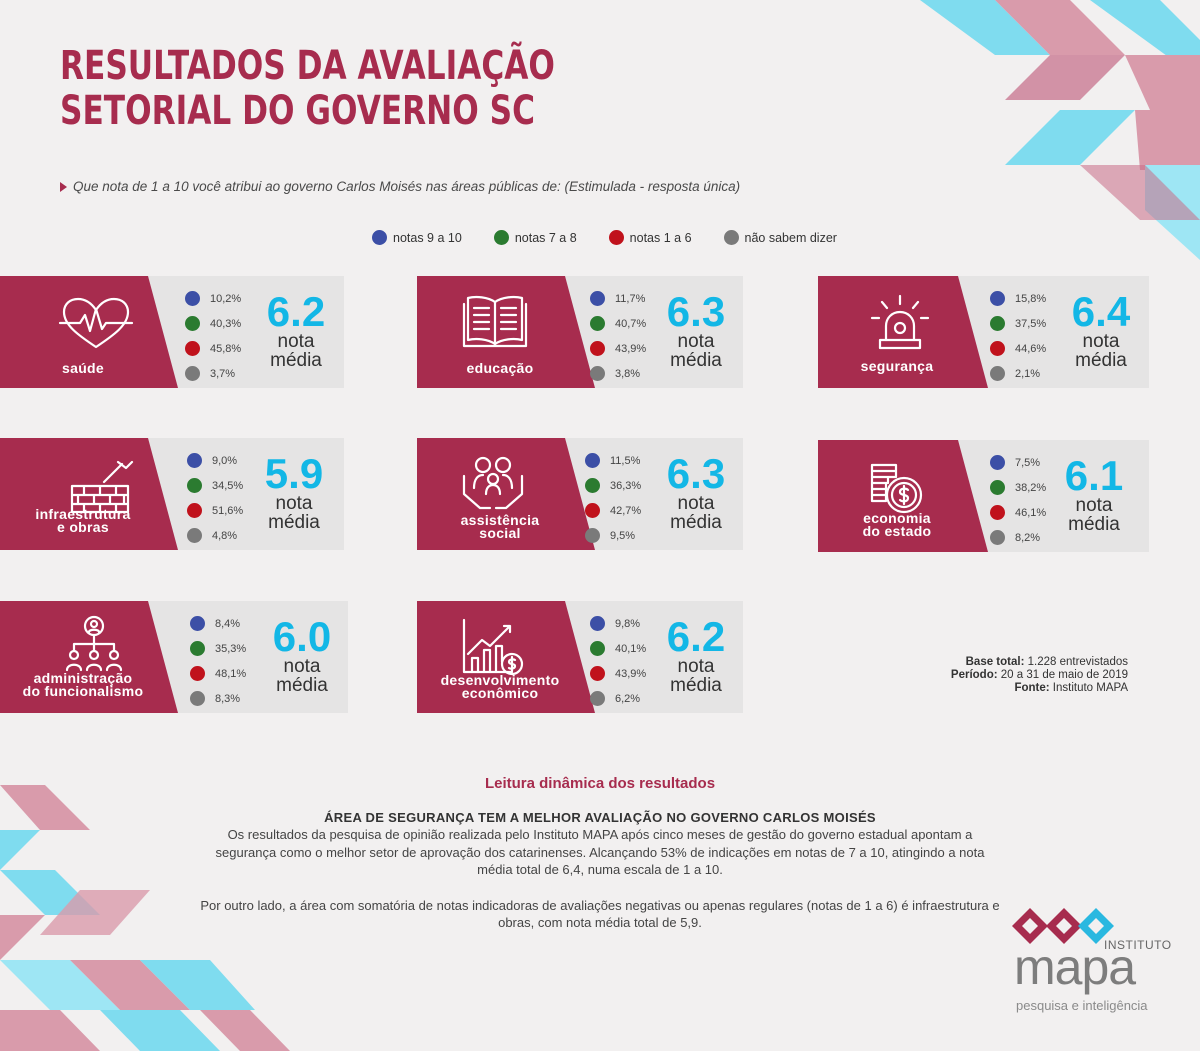 The width and height of the screenshot is (1200, 1051). Describe the element at coordinates (545, 237) in the screenshot. I see `legend-label: notas 7 a 8` at that location.